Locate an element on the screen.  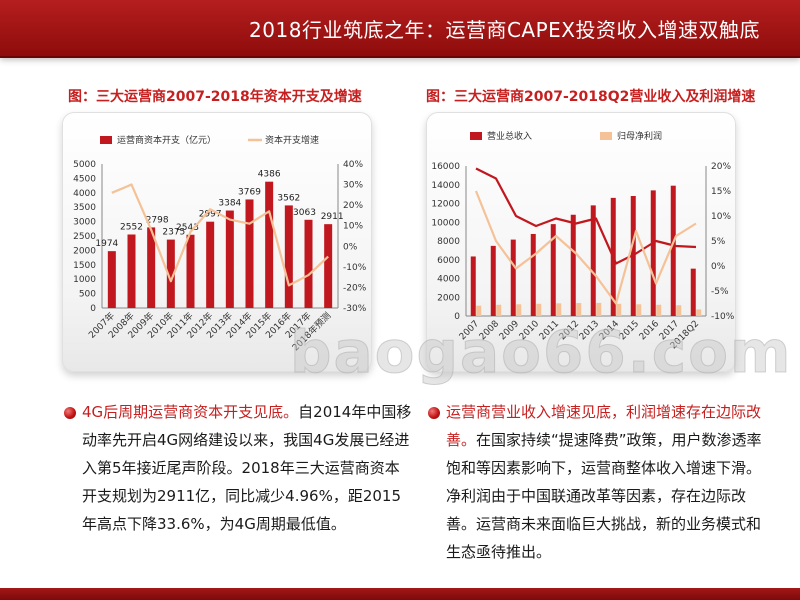
bar-data-label: 2375 is located at coordinates (173, 233).